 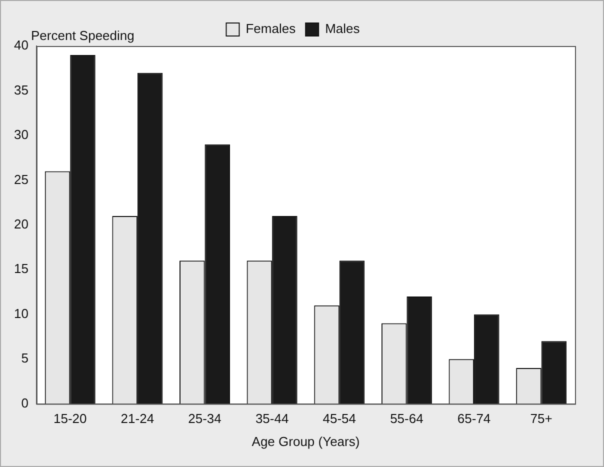 What do you see at coordinates (137, 418) in the screenshot?
I see `x-tick-label: 21-24` at bounding box center [137, 418].